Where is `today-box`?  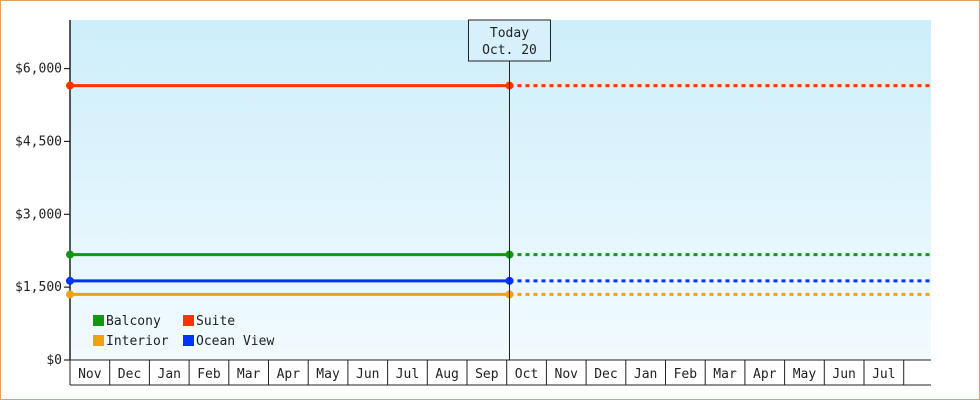
today-box is located at coordinates (509, 40).